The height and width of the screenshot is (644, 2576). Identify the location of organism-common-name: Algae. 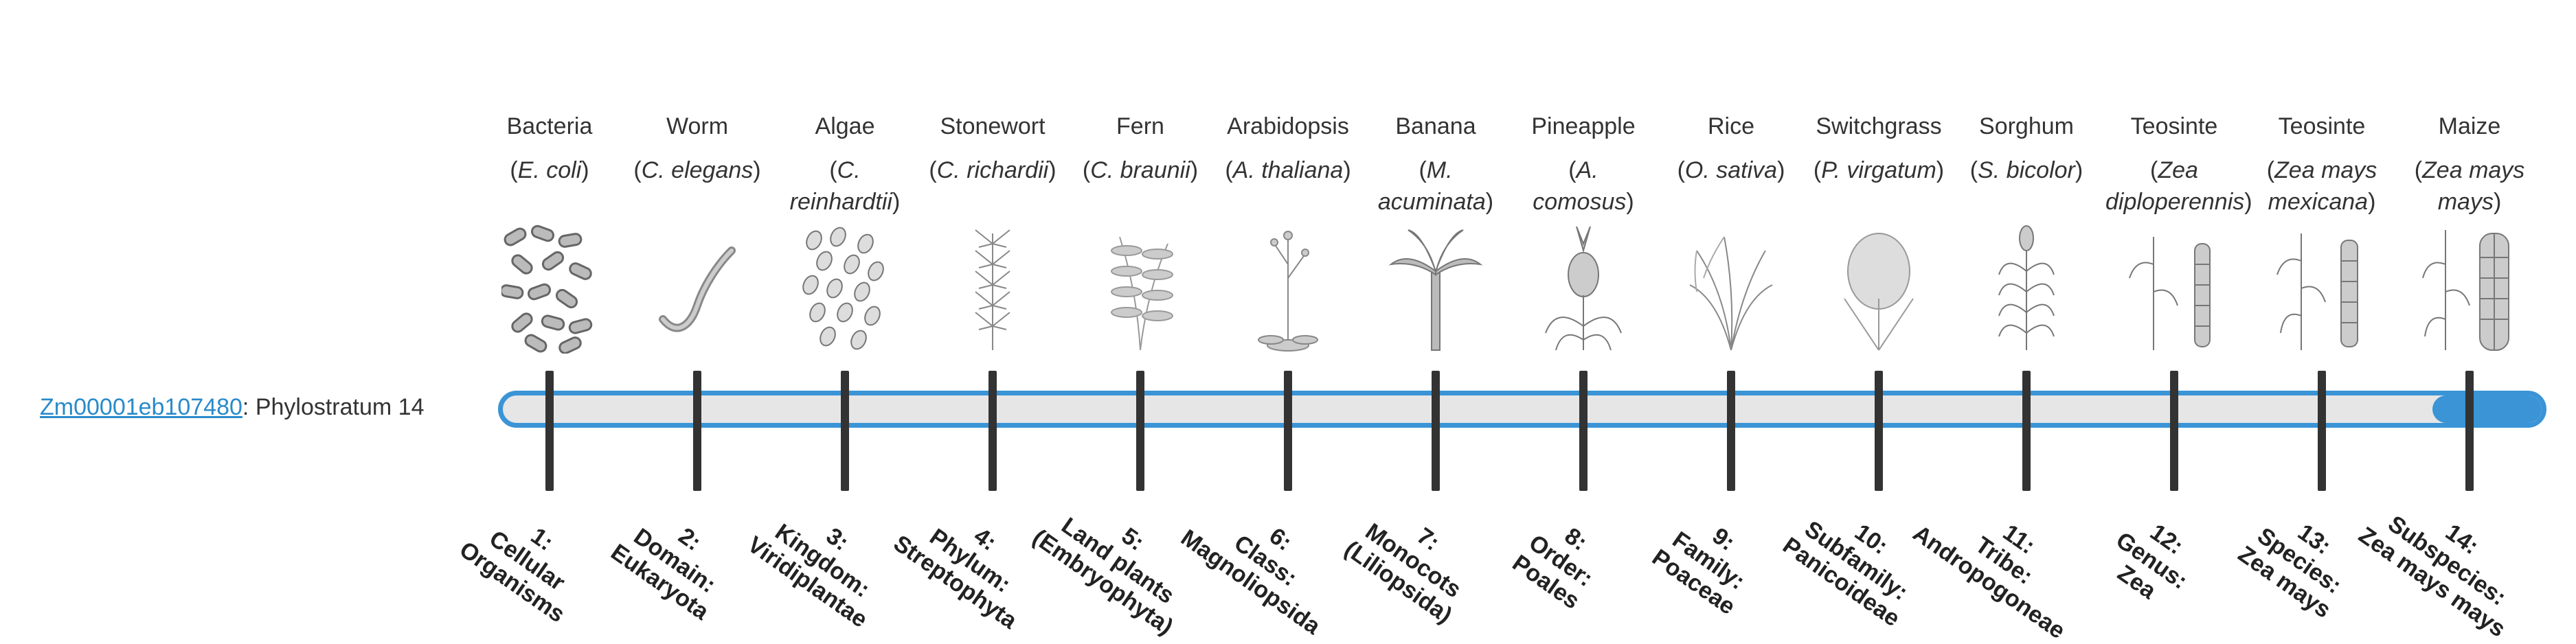
(845, 126).